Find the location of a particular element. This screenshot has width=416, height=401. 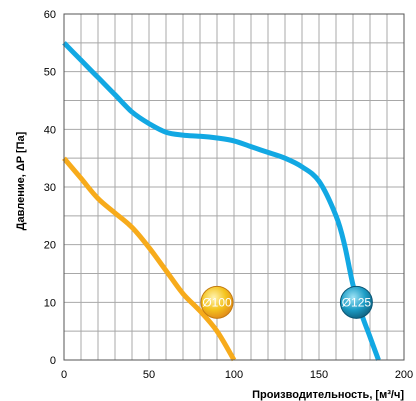

x-tick-labels: 0 50 100 150 200 is located at coordinates (237, 375).